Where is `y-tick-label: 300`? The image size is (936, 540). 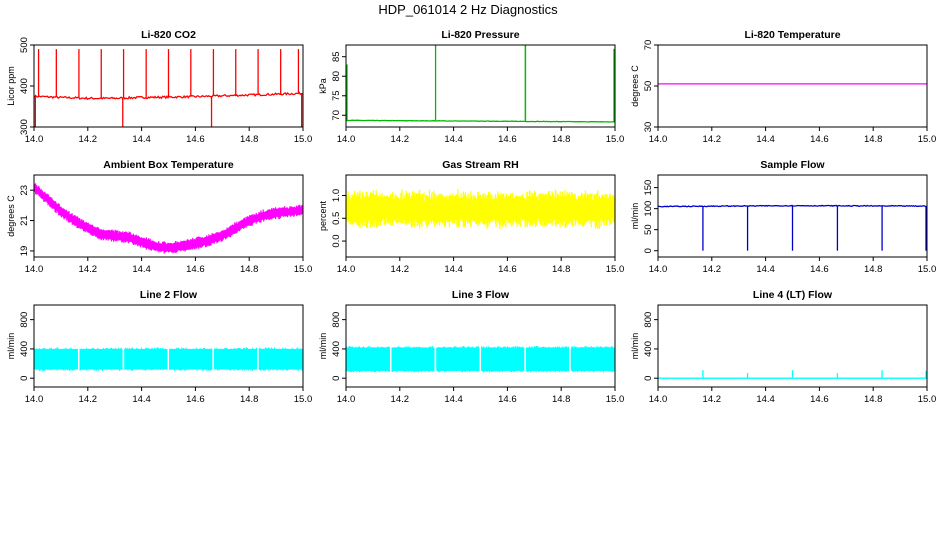 y-tick-label: 300 is located at coordinates (24, 127).